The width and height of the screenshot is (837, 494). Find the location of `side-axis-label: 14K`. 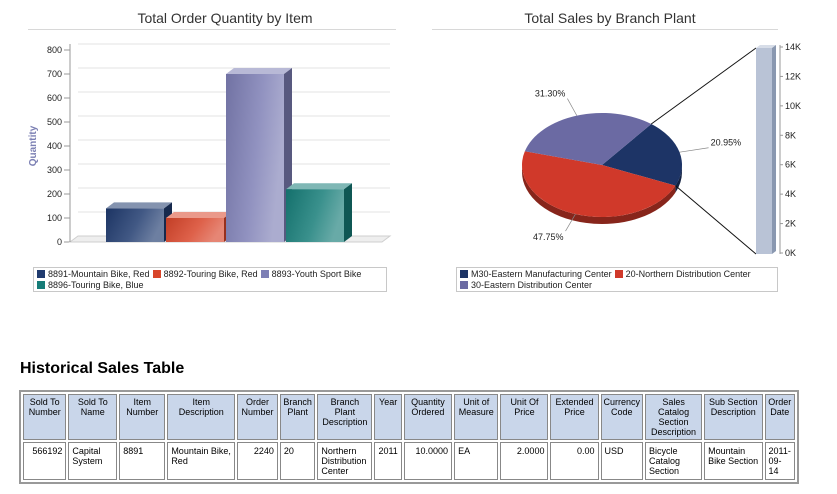

side-axis-label: 14K is located at coordinates (793, 47).